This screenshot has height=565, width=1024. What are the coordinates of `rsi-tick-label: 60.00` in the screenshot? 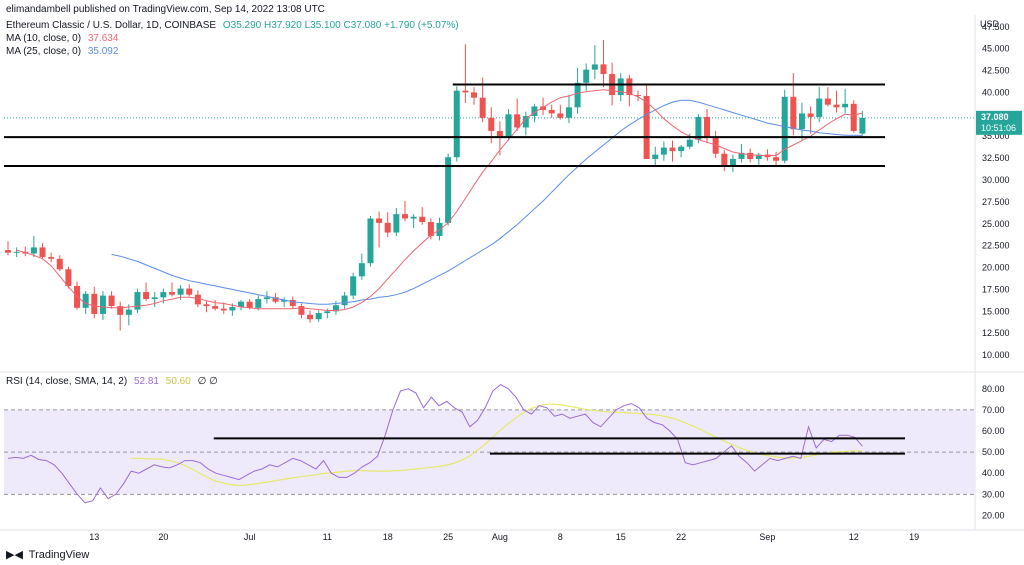 It's located at (993, 431).